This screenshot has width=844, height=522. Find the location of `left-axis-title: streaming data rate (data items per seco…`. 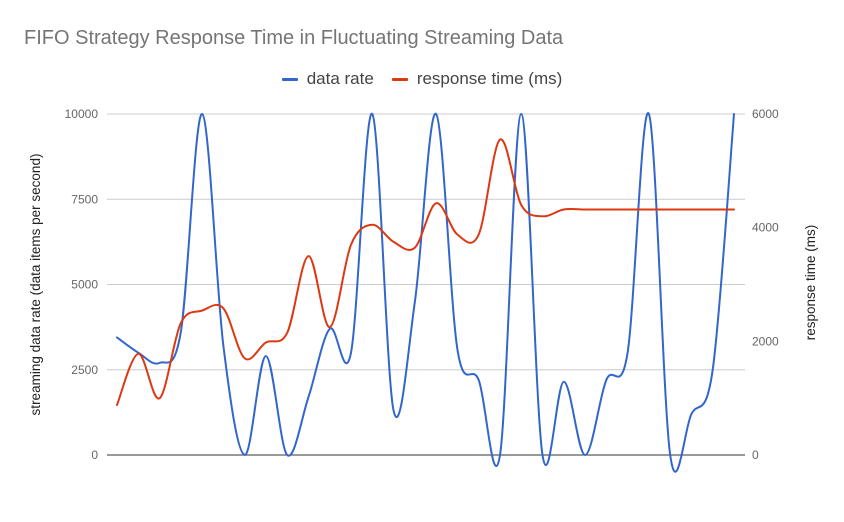

left-axis-title: streaming data rate (data items per seco… is located at coordinates (35, 285).